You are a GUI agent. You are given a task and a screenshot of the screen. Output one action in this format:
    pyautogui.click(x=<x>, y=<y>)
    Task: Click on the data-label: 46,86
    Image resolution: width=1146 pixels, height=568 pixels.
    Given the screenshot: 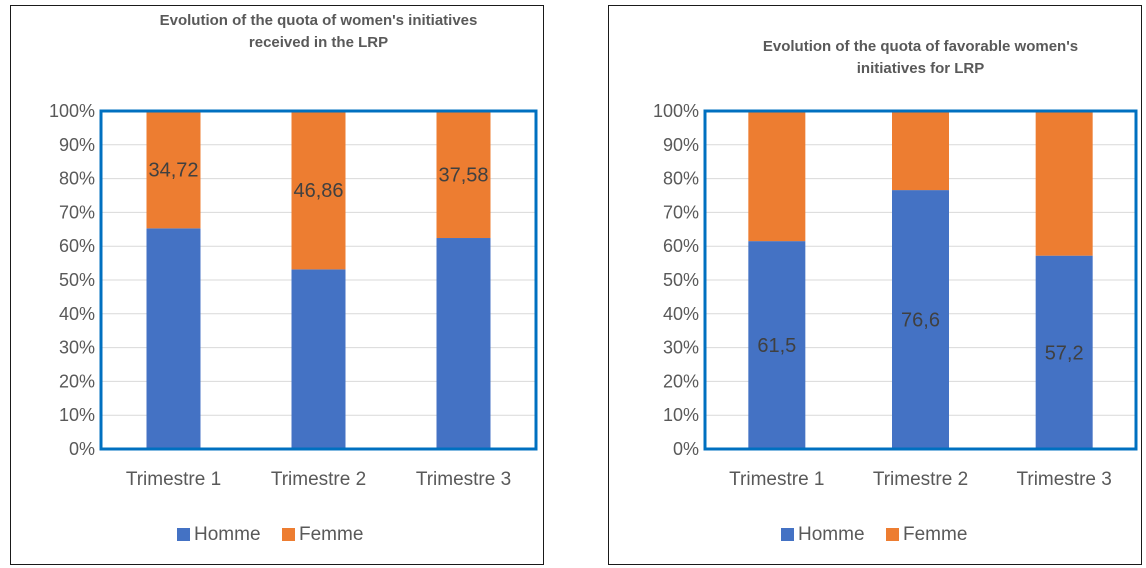 What is the action you would take?
    pyautogui.click(x=318, y=191)
    